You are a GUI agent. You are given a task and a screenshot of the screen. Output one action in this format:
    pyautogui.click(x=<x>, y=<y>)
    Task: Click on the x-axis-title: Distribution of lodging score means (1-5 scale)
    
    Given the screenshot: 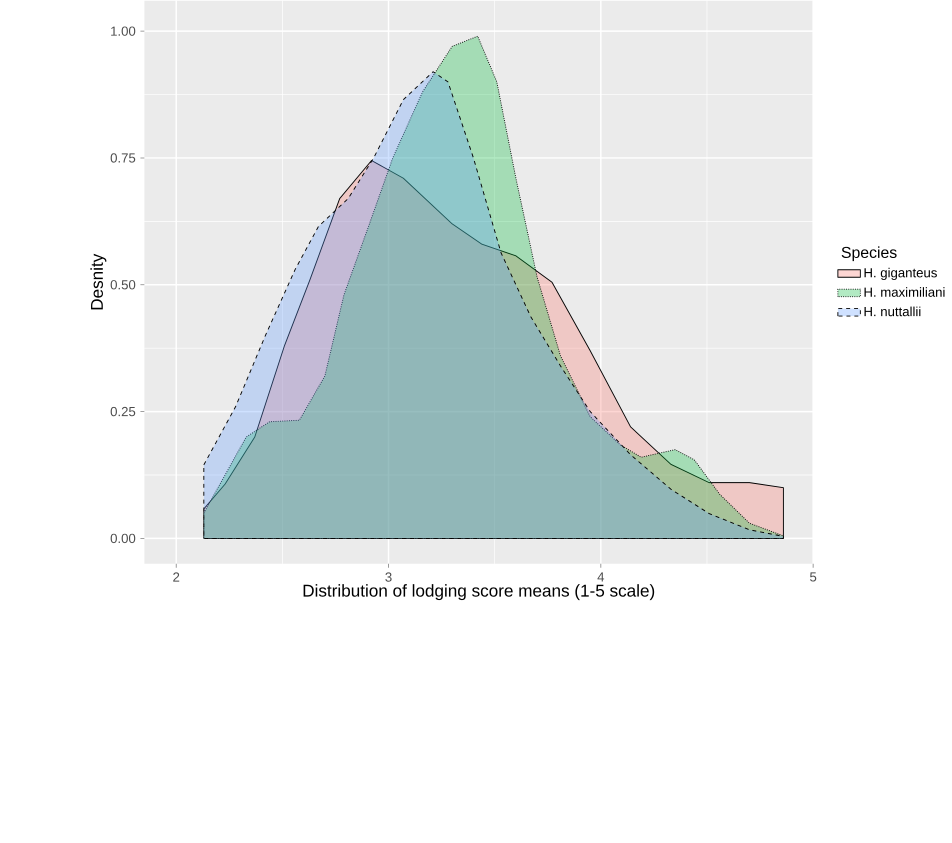 What is the action you would take?
    pyautogui.click(x=479, y=592)
    